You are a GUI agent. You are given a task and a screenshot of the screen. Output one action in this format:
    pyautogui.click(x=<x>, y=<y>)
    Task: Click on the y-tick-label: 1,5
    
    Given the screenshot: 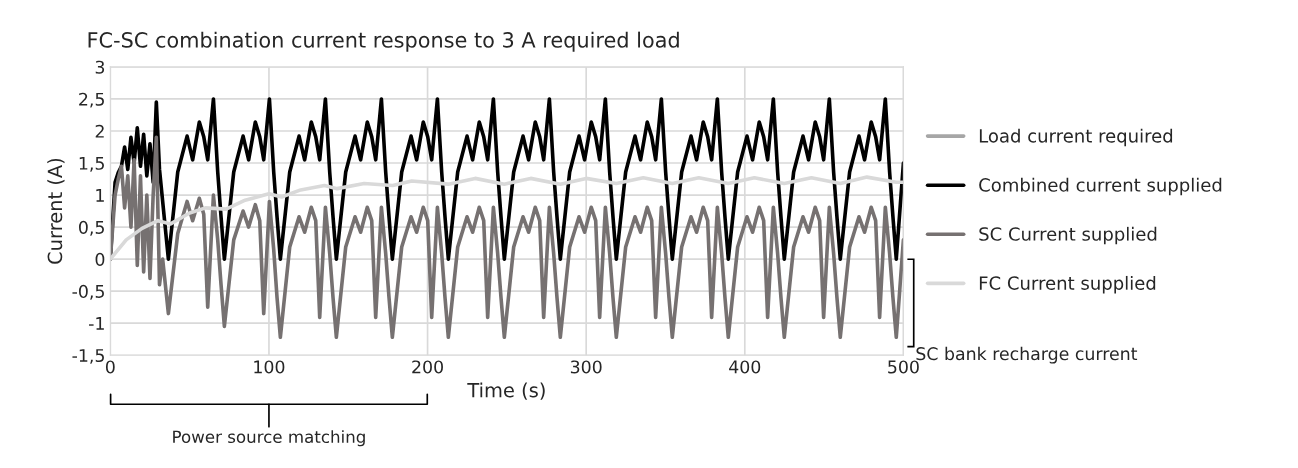 What is the action you would take?
    pyautogui.click(x=91, y=164)
    